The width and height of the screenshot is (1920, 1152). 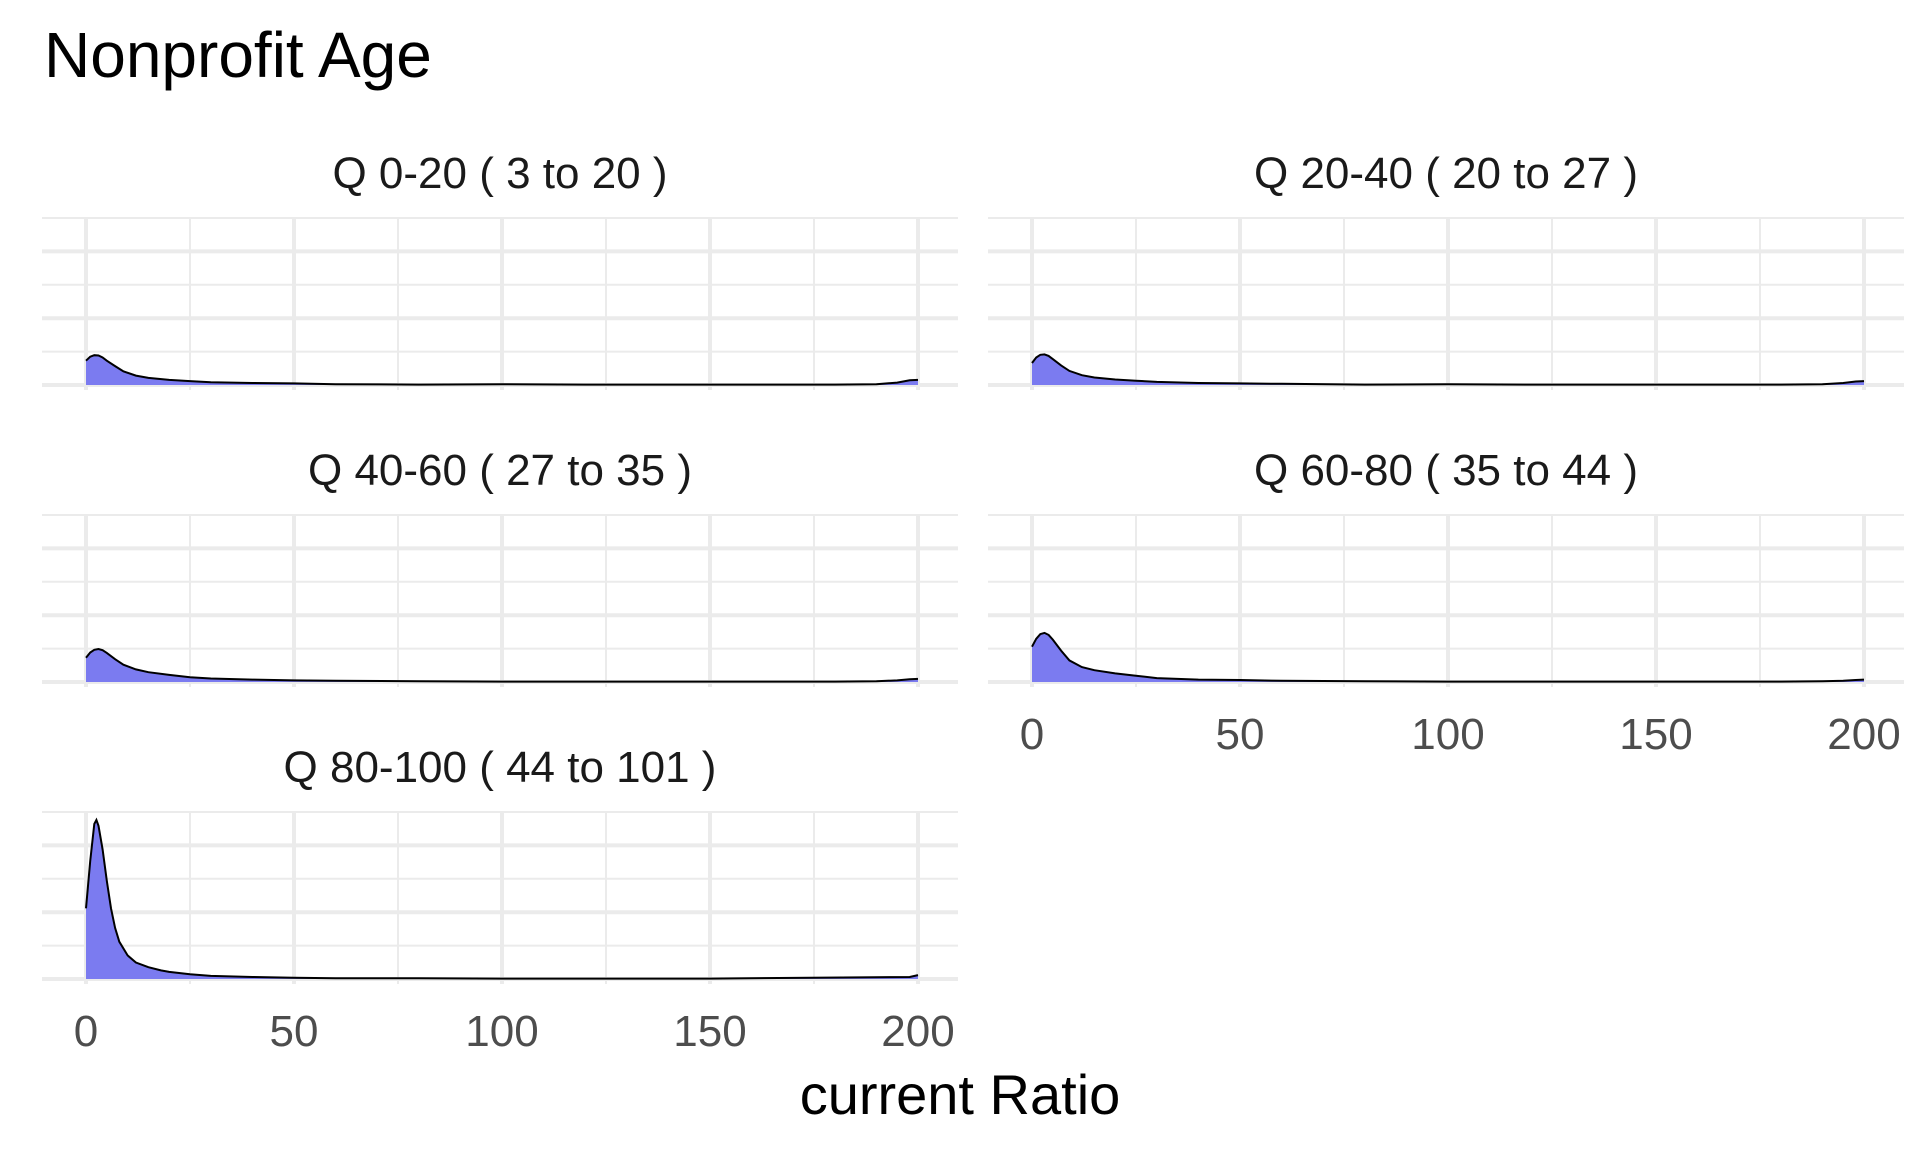 What do you see at coordinates (238, 55) in the screenshot?
I see `chart-title: Nonprofit Age` at bounding box center [238, 55].